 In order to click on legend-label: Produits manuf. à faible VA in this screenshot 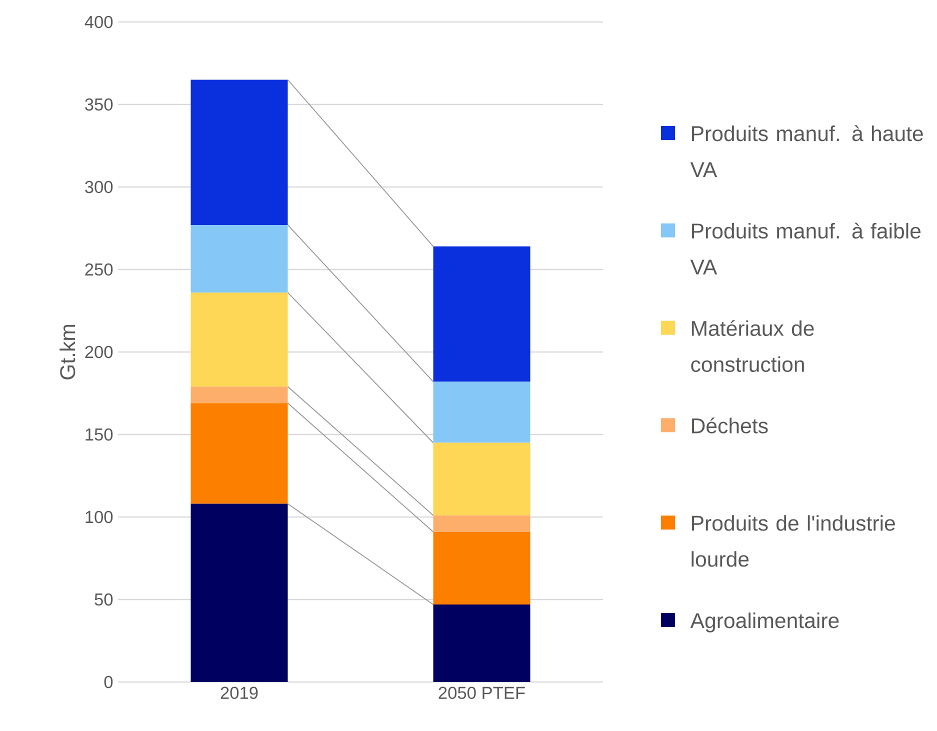, I will do `click(805, 248)`.